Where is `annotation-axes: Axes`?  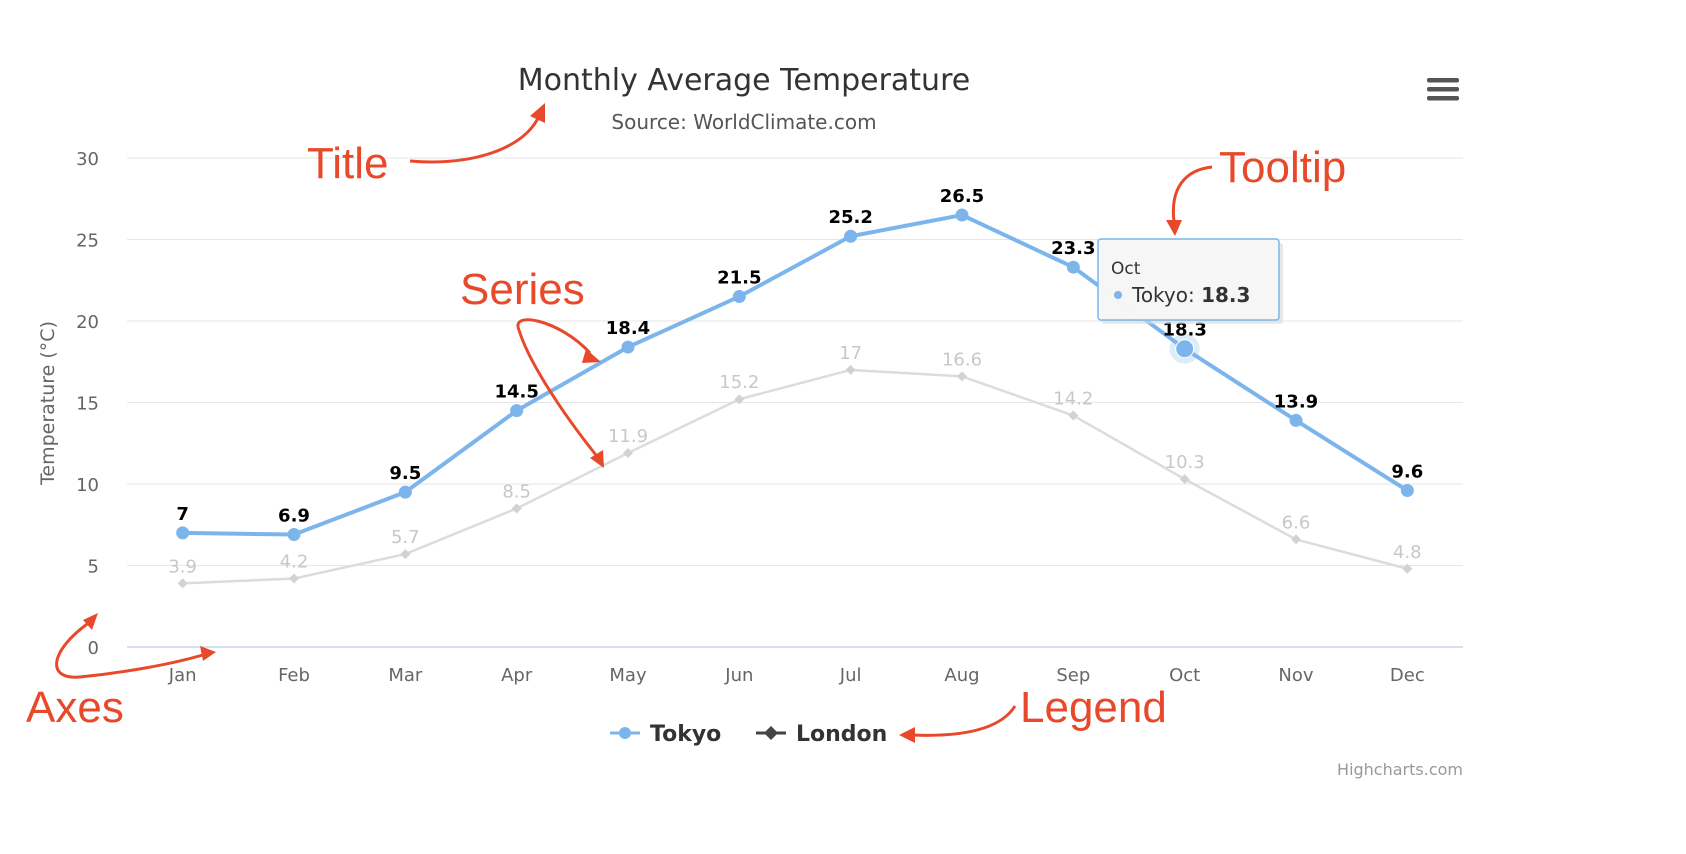 annotation-axes: Axes is located at coordinates (121, 672).